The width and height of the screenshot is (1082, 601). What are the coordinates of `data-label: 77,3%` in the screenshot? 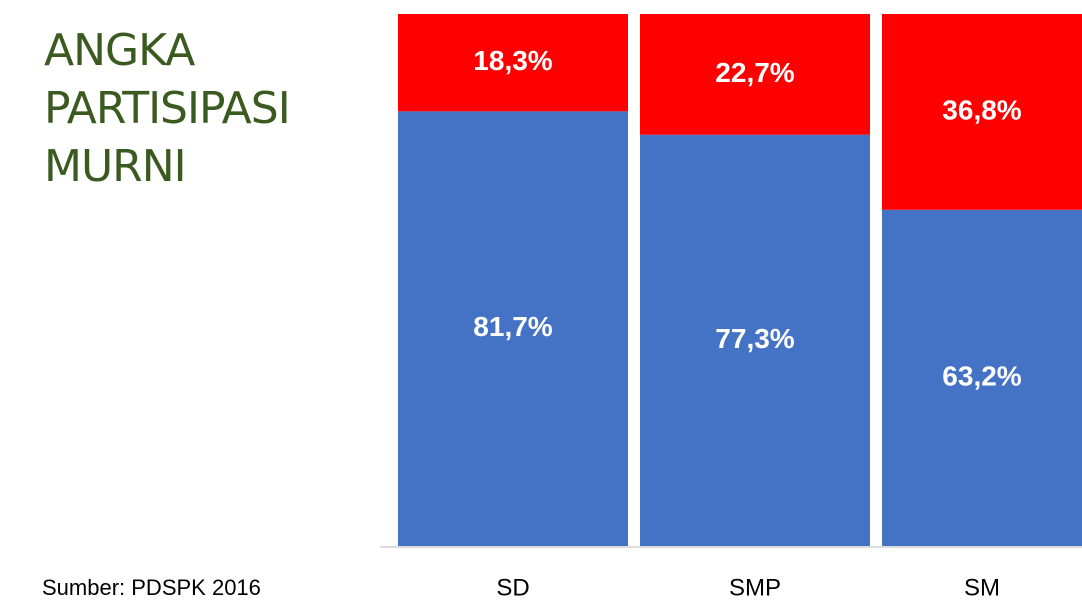 It's located at (754, 338).